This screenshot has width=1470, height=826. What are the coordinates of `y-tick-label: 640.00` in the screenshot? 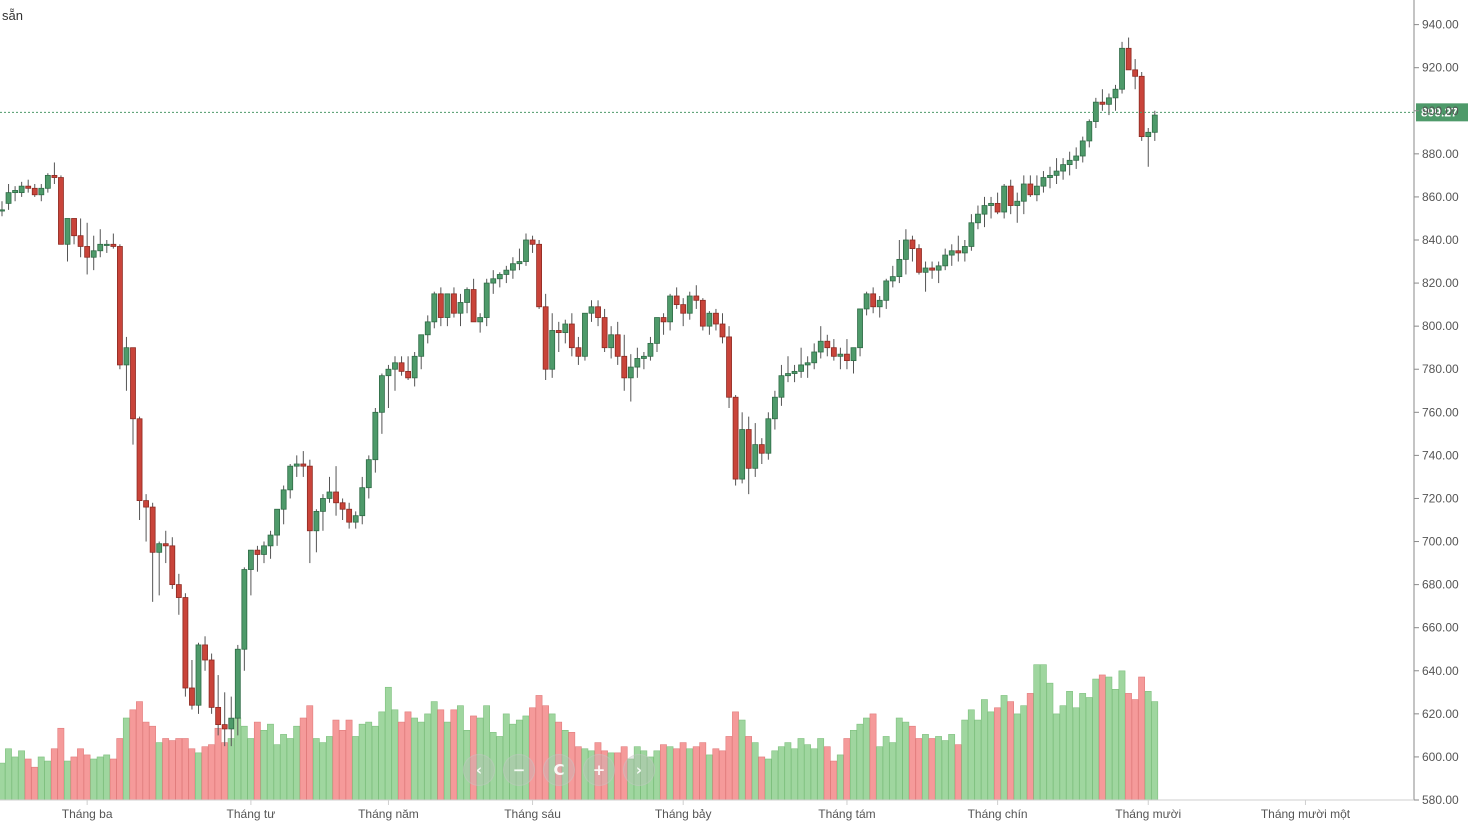 It's located at (1440, 671).